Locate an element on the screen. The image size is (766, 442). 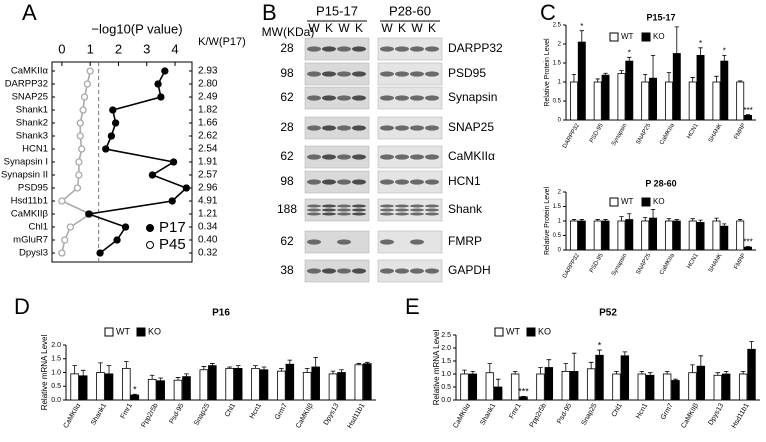
mw-value: 98 is located at coordinates (287, 73).